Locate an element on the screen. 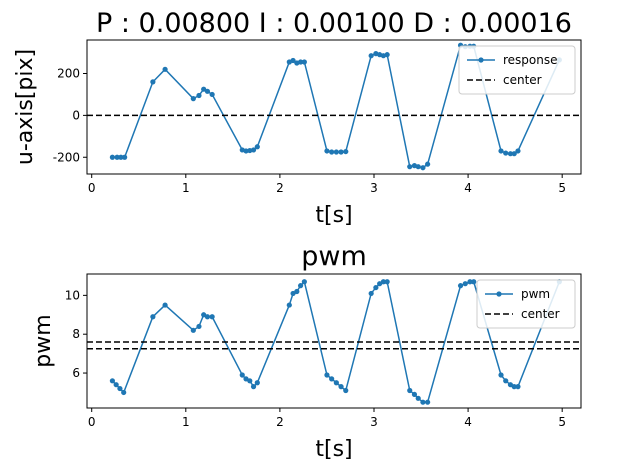 The height and width of the screenshot is (470, 631). y-tick-label: 8 is located at coordinates (76, 334).